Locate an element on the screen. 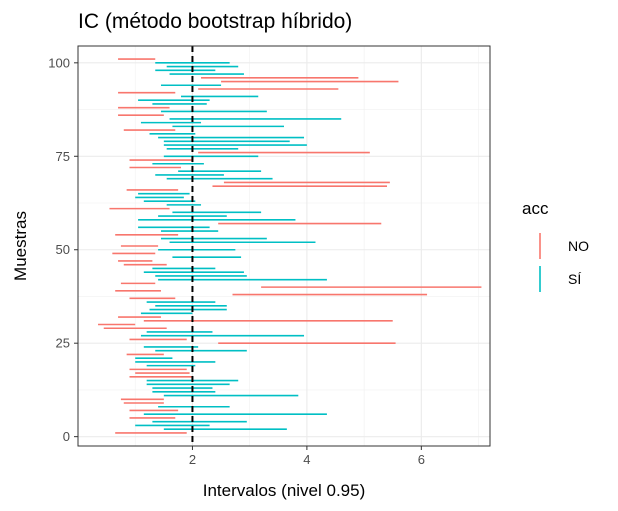  x-tick-label: 2 is located at coordinates (192, 459).